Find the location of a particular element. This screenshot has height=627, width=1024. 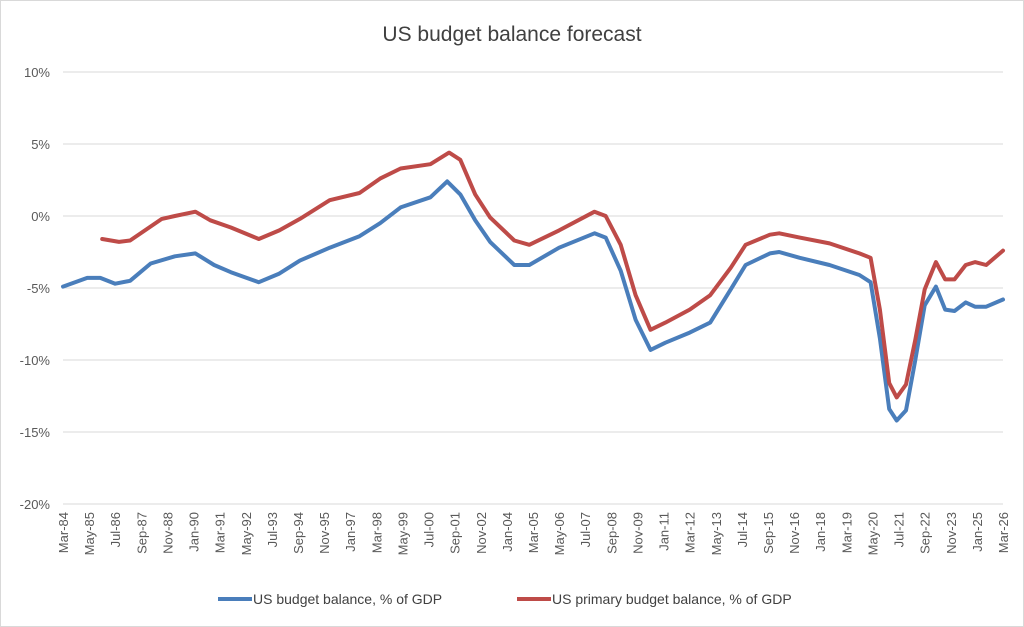

x-tick-label: Mar-26 is located at coordinates (1003, 532).